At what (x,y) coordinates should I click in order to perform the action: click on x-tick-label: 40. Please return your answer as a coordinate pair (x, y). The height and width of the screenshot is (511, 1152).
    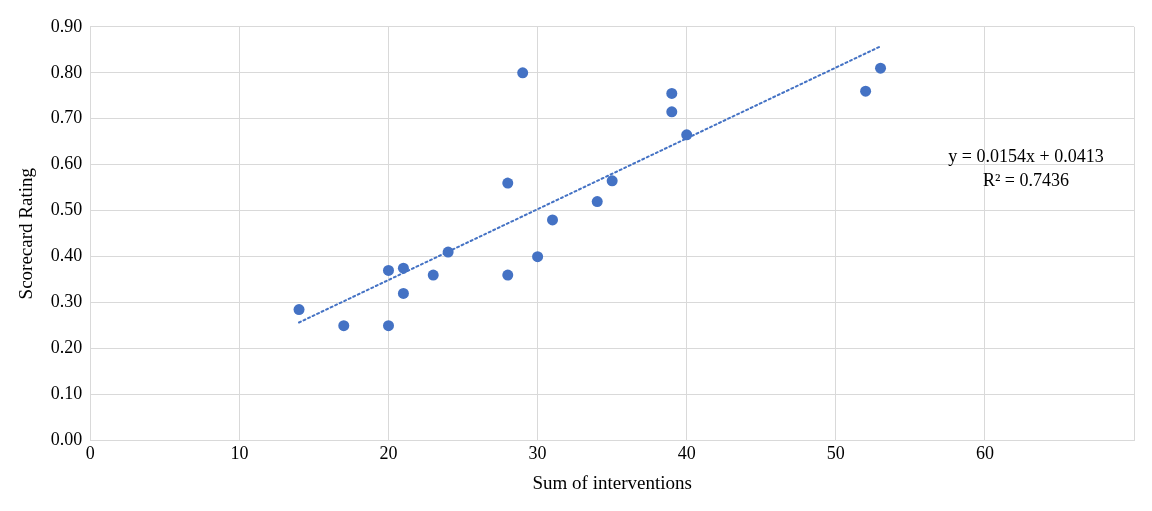
    Looking at the image, I should click on (686, 453).